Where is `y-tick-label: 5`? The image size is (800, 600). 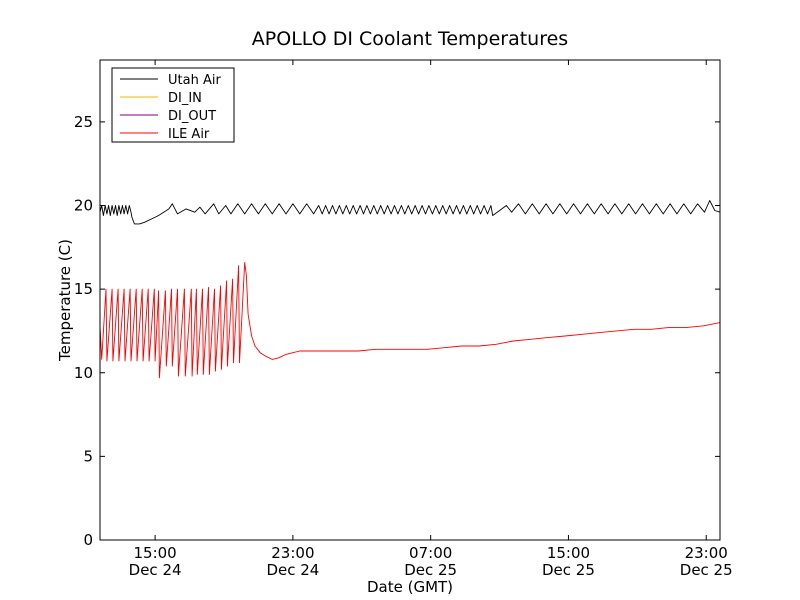
y-tick-label: 5 is located at coordinates (88, 456).